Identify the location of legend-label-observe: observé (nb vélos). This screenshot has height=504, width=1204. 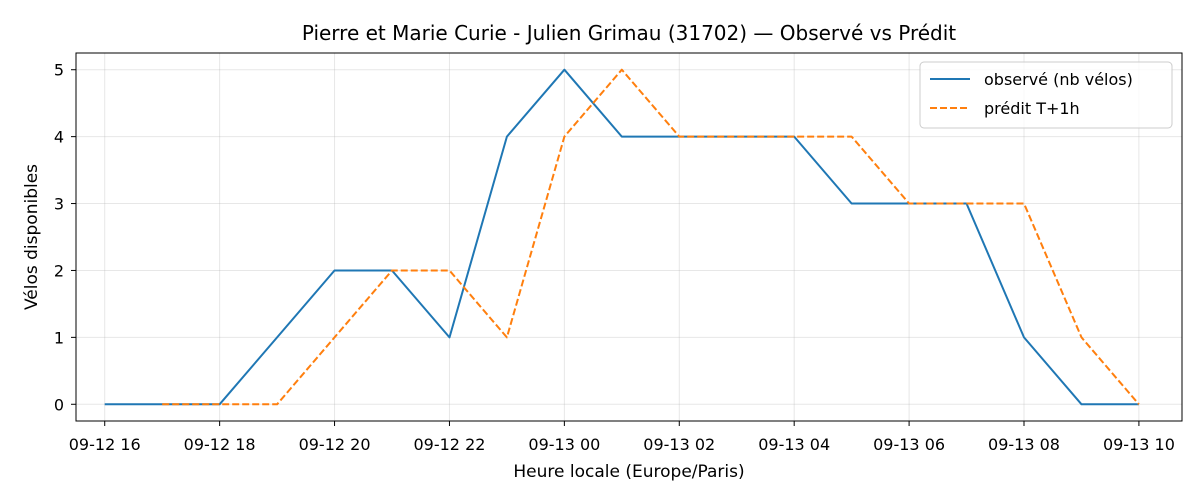
(1058, 79).